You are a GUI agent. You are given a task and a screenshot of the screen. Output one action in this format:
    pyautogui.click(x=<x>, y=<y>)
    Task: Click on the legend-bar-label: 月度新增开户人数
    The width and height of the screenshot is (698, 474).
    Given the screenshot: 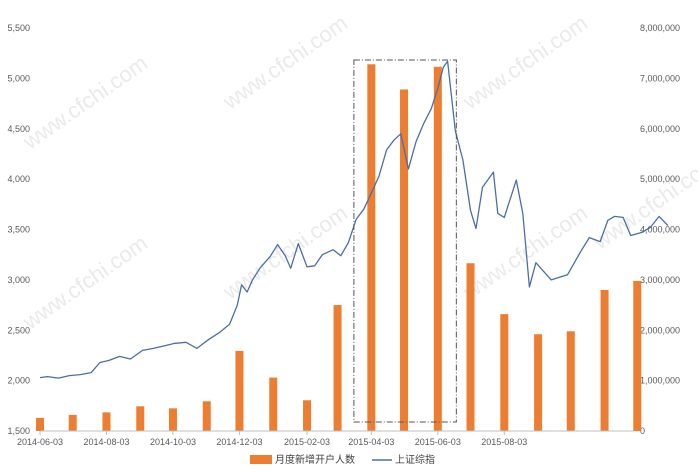 What is the action you would take?
    pyautogui.click(x=315, y=459)
    